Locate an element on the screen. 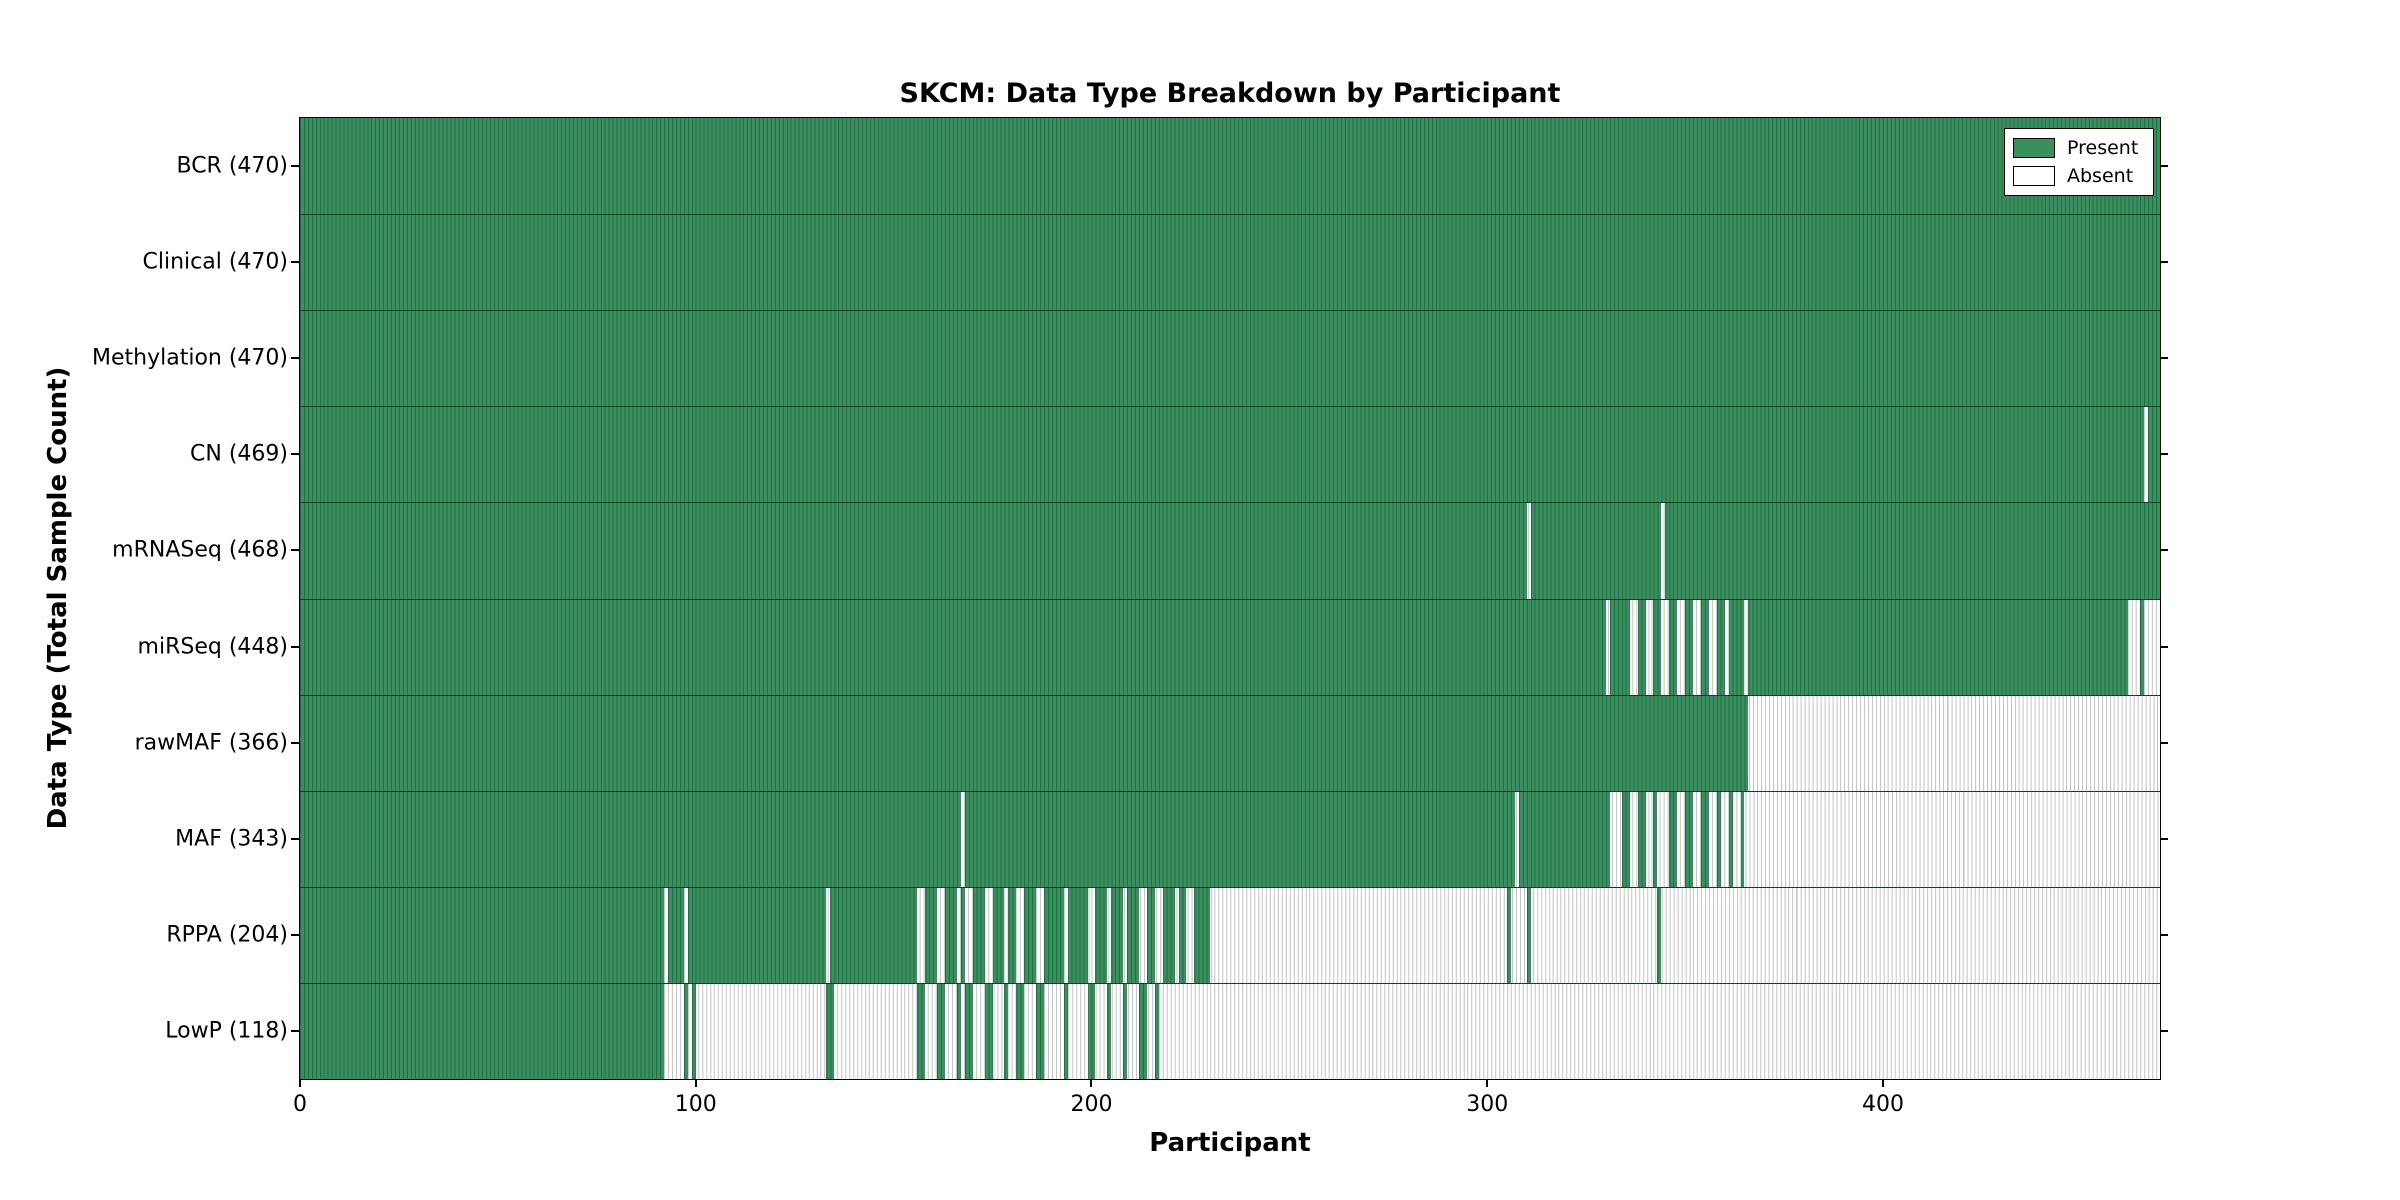  matrix-row-bcr is located at coordinates (1230, 166).